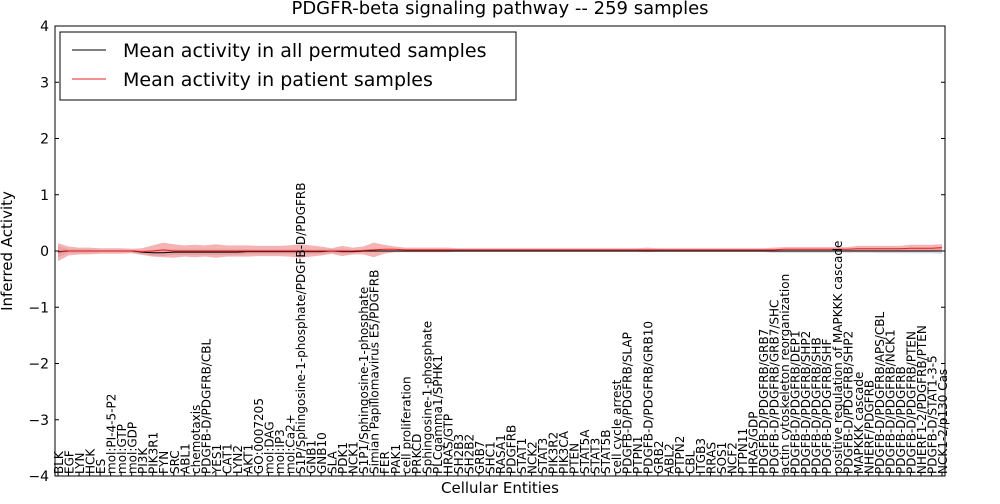  Describe the element at coordinates (733, 458) in the screenshot. I see `x-tick-label: NCF2` at that location.